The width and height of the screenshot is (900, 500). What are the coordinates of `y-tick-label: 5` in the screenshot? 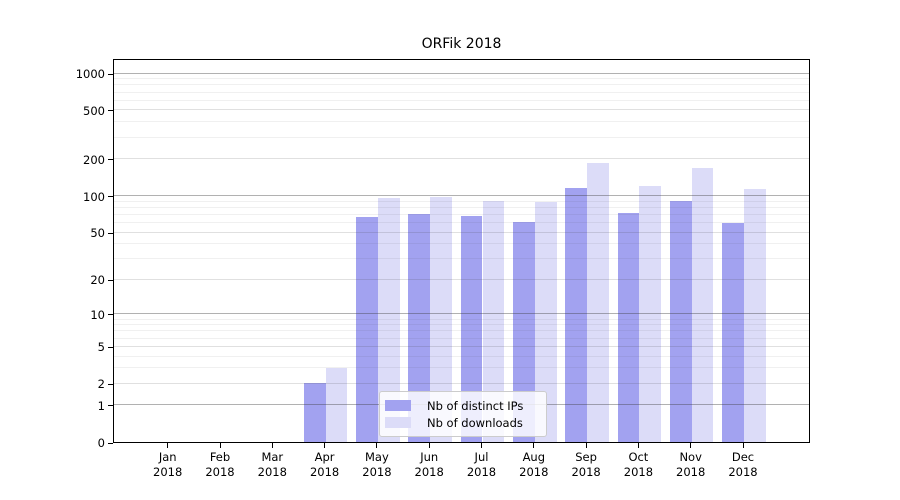 It's located at (101, 347).